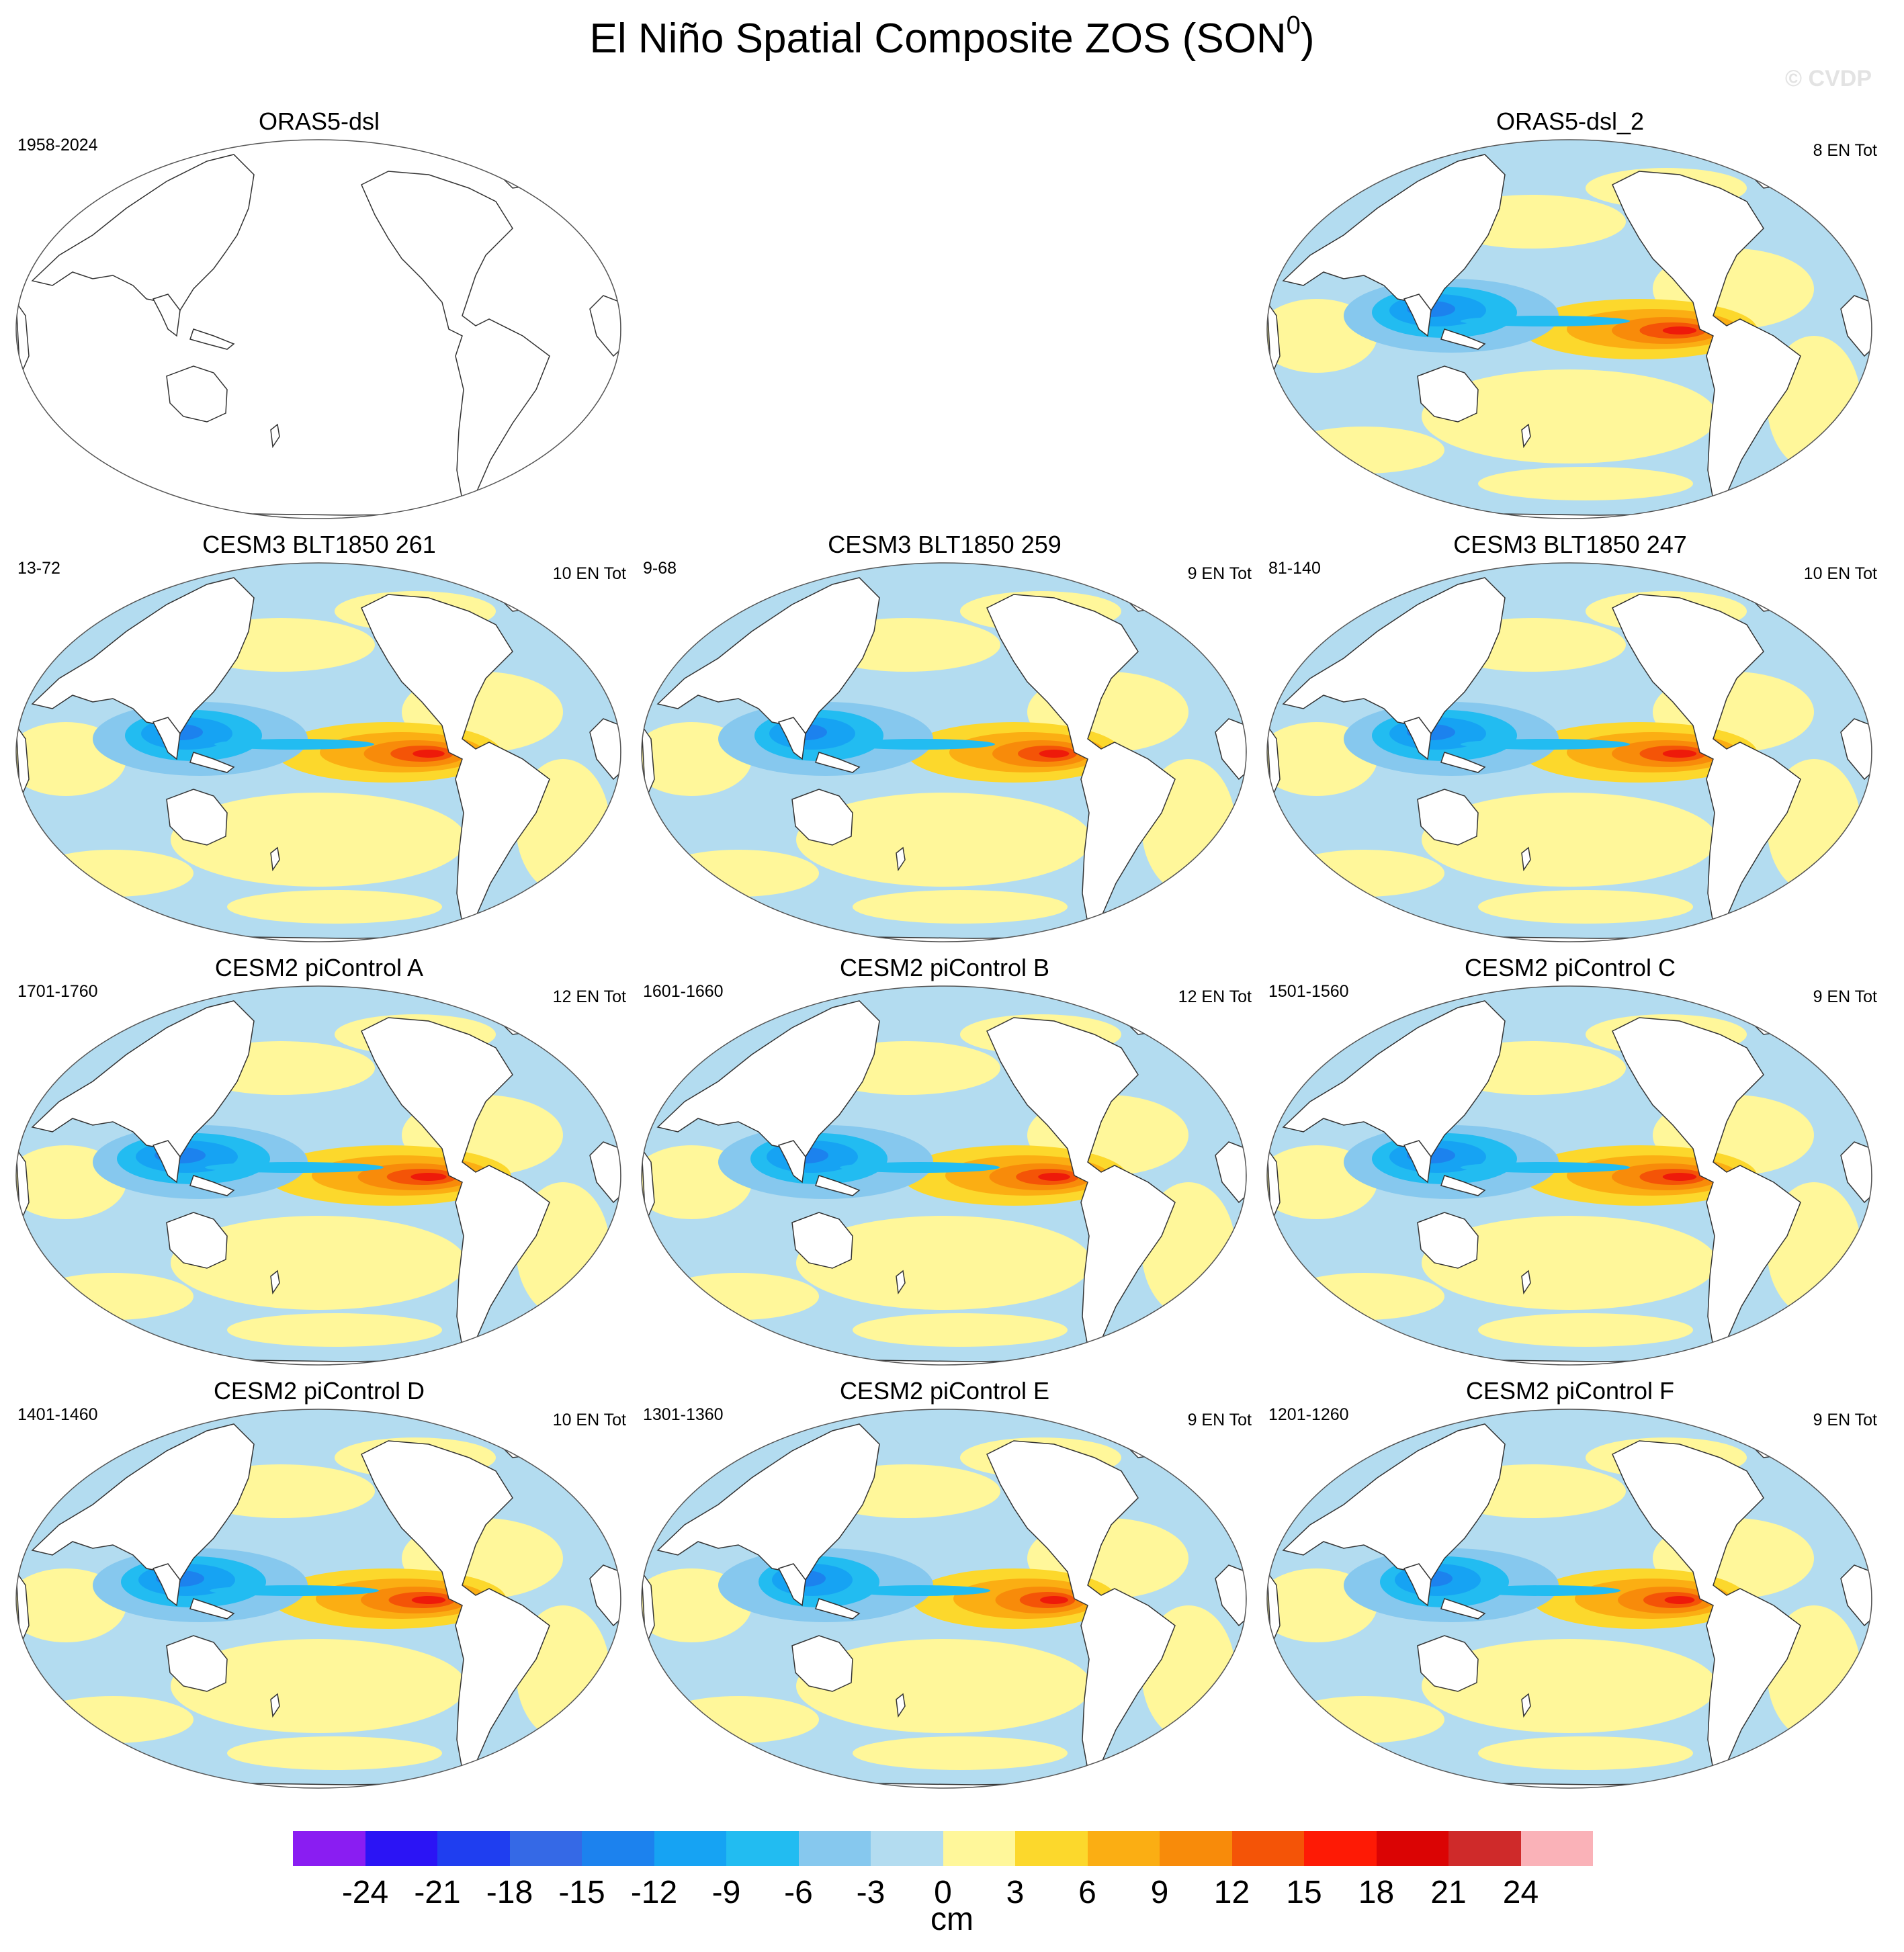  Describe the element at coordinates (1448, 1893) in the screenshot. I see `colorbar-tick-label: 21` at that location.